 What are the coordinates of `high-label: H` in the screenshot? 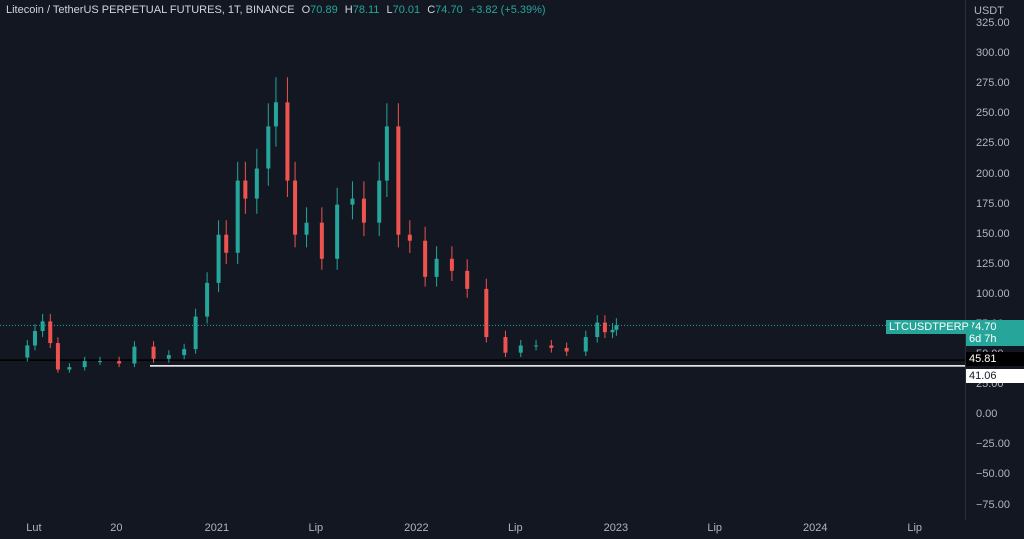 It's located at (348, 10).